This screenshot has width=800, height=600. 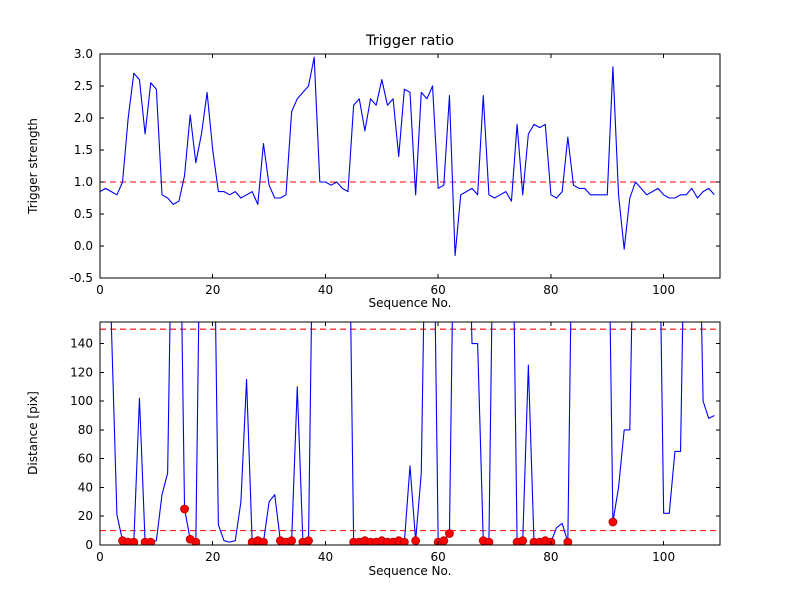 What do you see at coordinates (81, 344) in the screenshot?
I see `y-tick-label: 140` at bounding box center [81, 344].